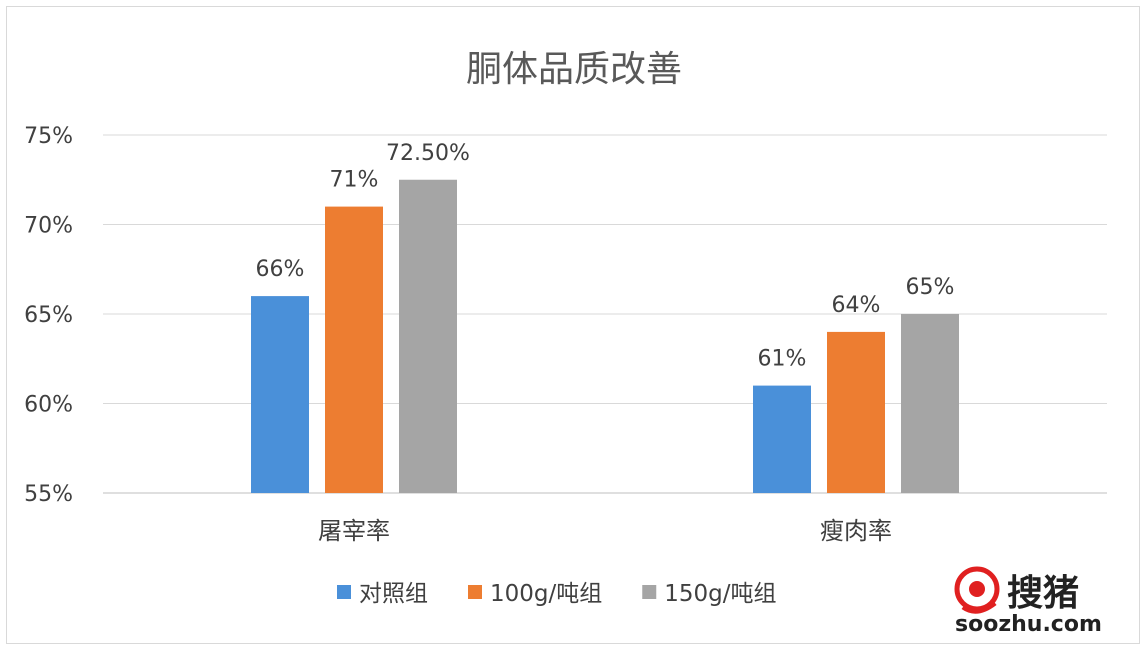 The image size is (1148, 652). Describe the element at coordinates (856, 305) in the screenshot. I see `data-label: 64%` at that location.